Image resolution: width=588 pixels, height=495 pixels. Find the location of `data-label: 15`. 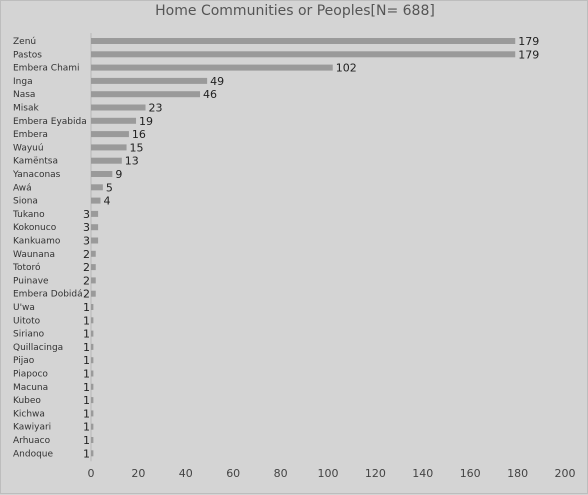

data-label: 15 is located at coordinates (137, 147).